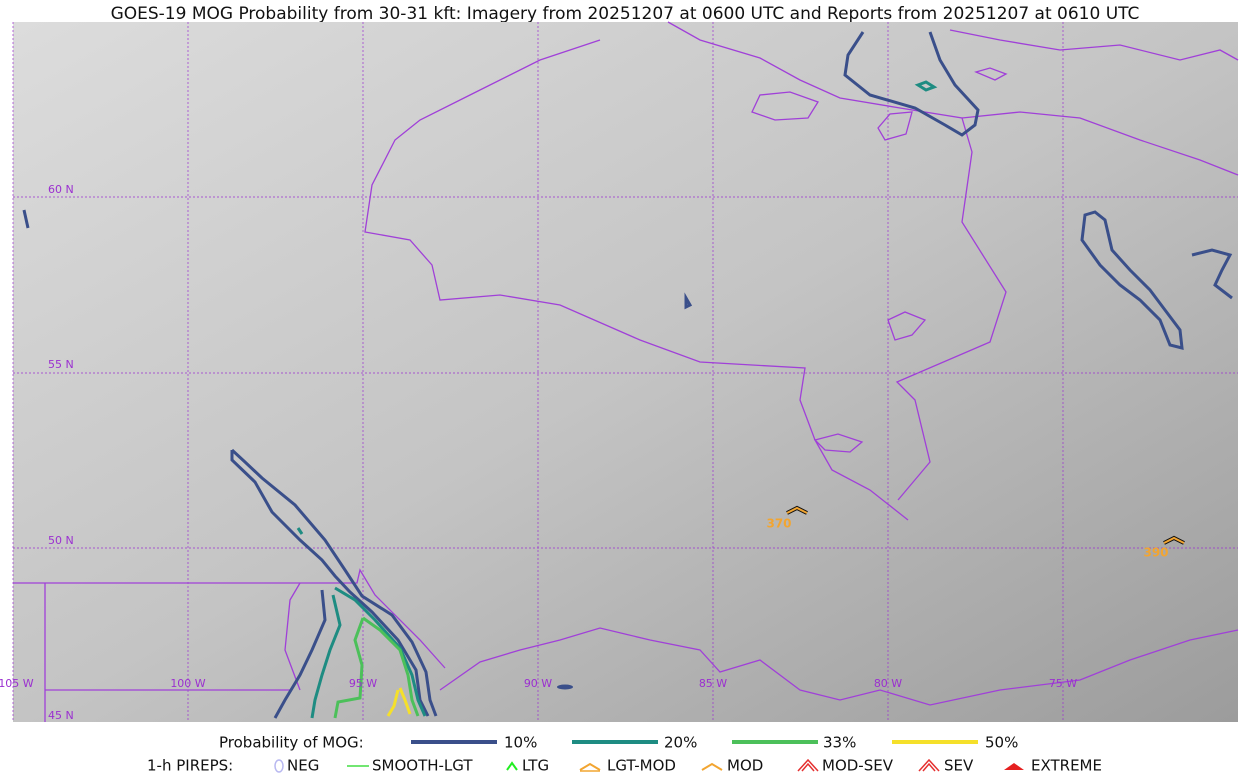 The image size is (1250, 782). Describe the element at coordinates (1063, 683) in the screenshot. I see `longitude-label: 75 W` at that location.